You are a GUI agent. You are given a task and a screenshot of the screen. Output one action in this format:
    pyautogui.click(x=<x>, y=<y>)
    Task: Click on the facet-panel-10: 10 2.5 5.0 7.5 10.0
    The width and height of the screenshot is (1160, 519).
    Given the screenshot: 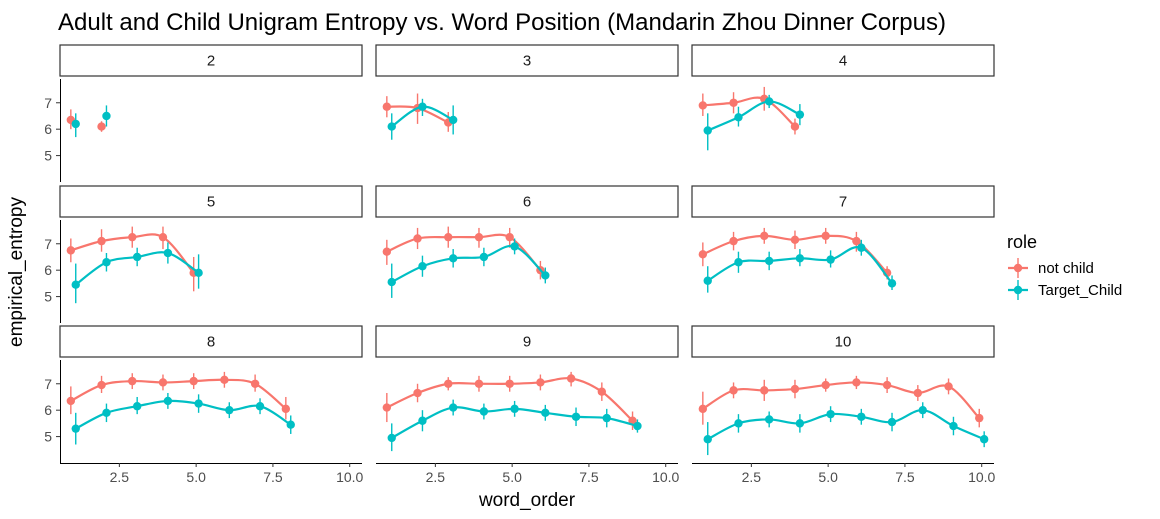 What is the action you would take?
    pyautogui.click(x=843, y=405)
    